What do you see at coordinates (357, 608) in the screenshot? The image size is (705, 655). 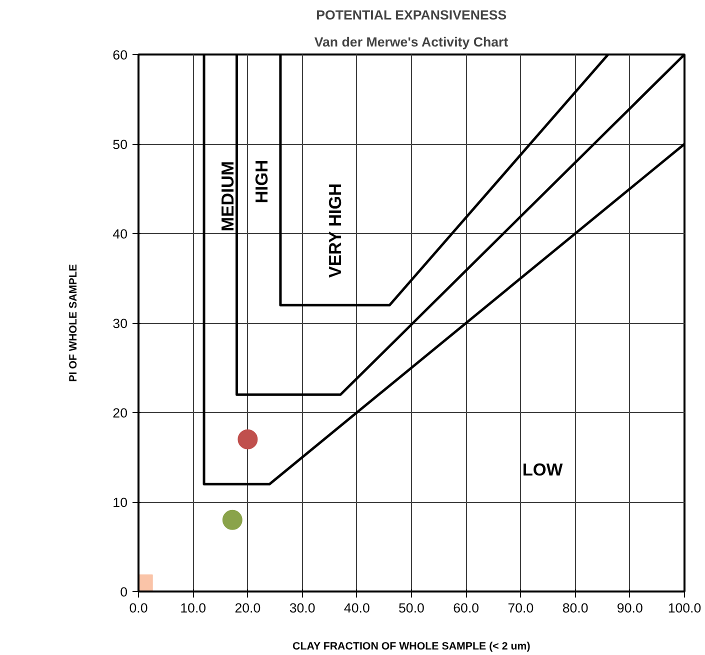 I see `x-tick-label: 40.0` at bounding box center [357, 608].